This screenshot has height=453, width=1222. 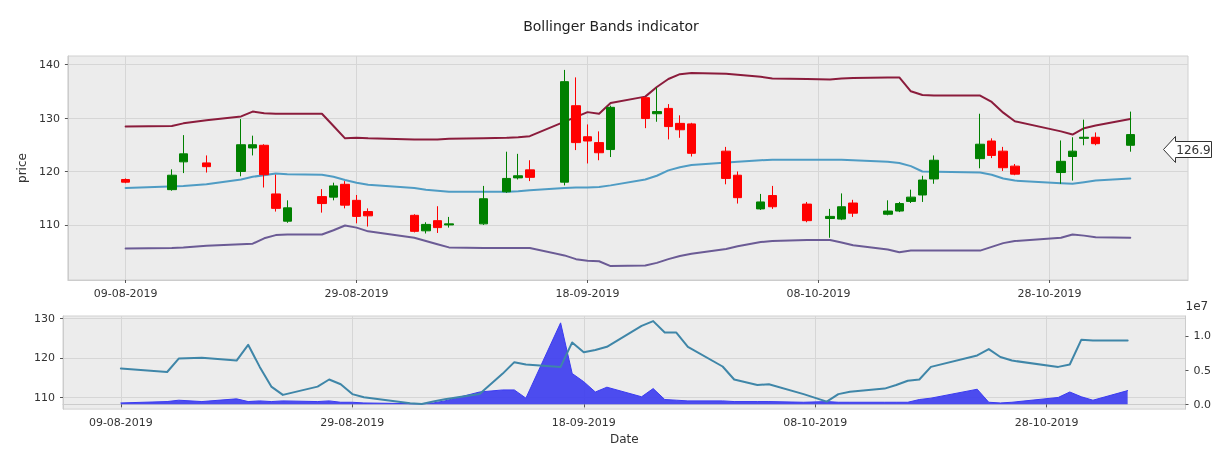 What do you see at coordinates (1197, 306) in the screenshot?
I see `y2-axis-title: 1e7` at bounding box center [1197, 306].